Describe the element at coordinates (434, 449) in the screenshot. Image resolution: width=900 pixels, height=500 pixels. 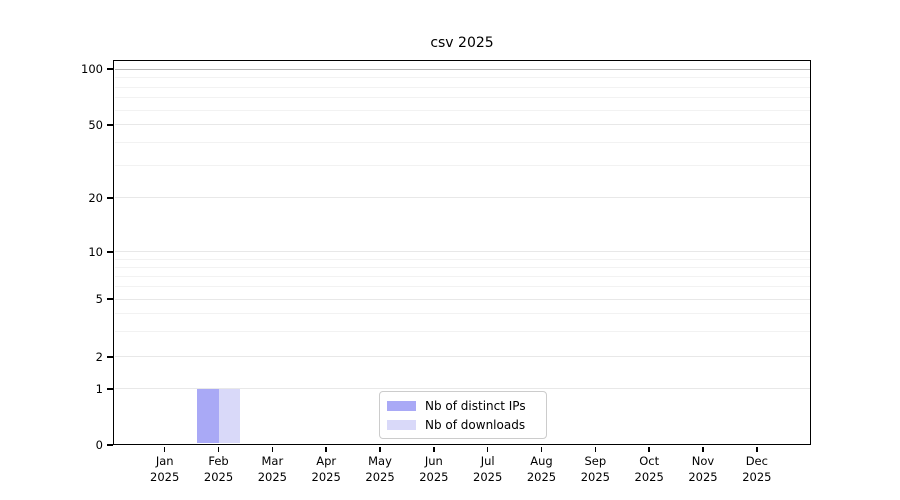
I see `x-tick-mark-jun` at that location.